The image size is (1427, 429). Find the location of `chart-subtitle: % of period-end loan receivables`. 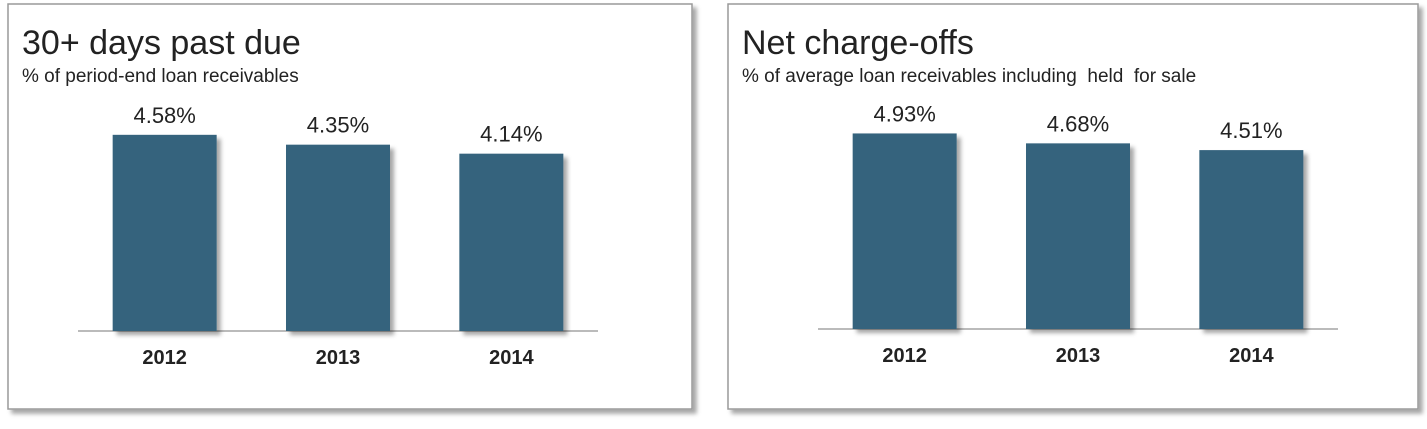

chart-subtitle: % of period-end loan receivables is located at coordinates (160, 76).